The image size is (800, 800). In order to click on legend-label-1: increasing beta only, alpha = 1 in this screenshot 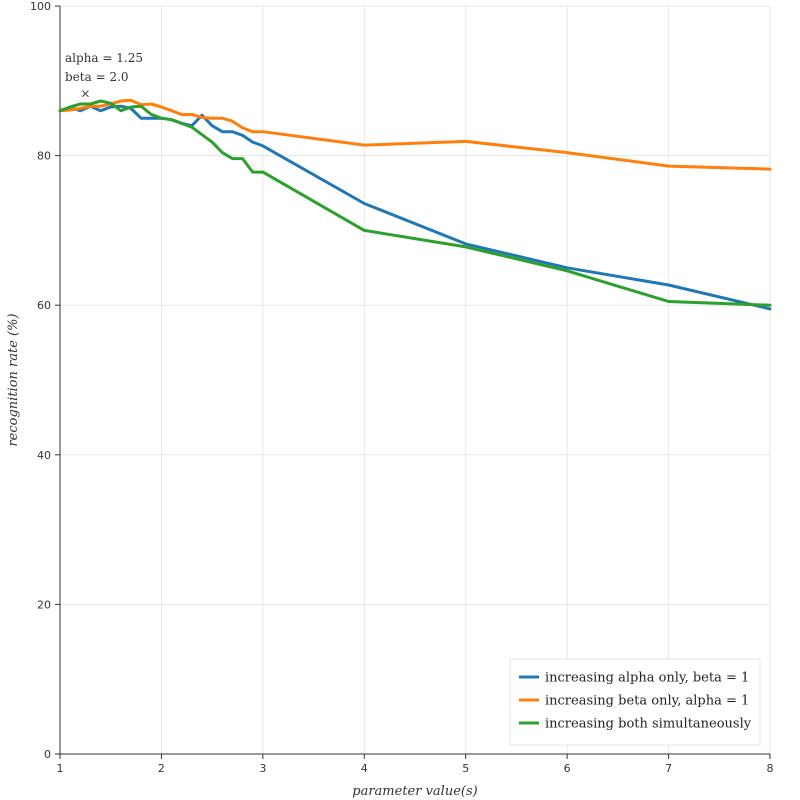, I will do `click(647, 701)`.